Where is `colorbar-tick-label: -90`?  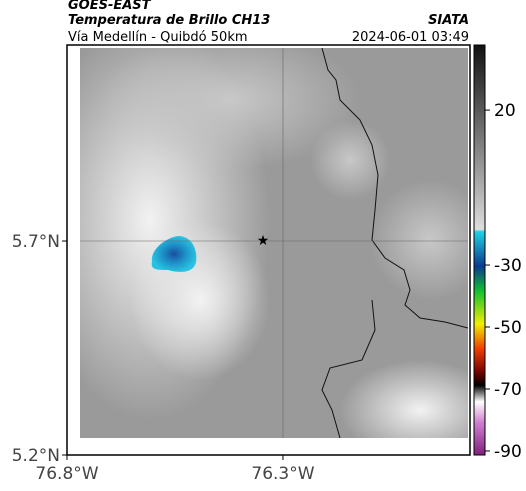
colorbar-tick-label: -90 is located at coordinates (508, 452).